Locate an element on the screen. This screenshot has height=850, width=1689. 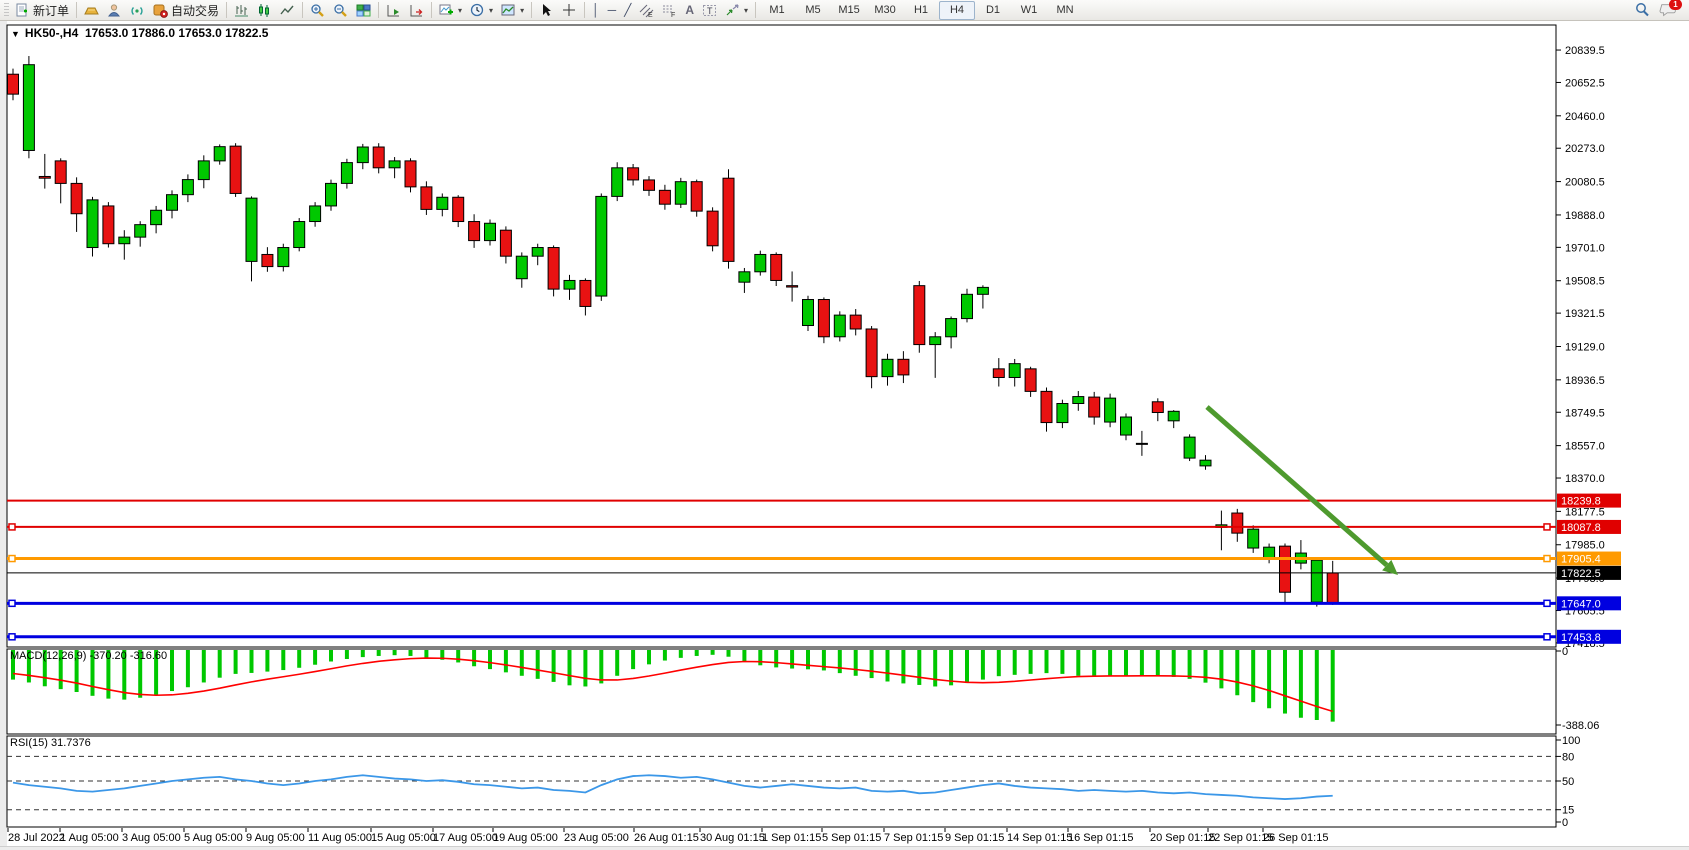
trend-arrow is located at coordinates (1297, 486).